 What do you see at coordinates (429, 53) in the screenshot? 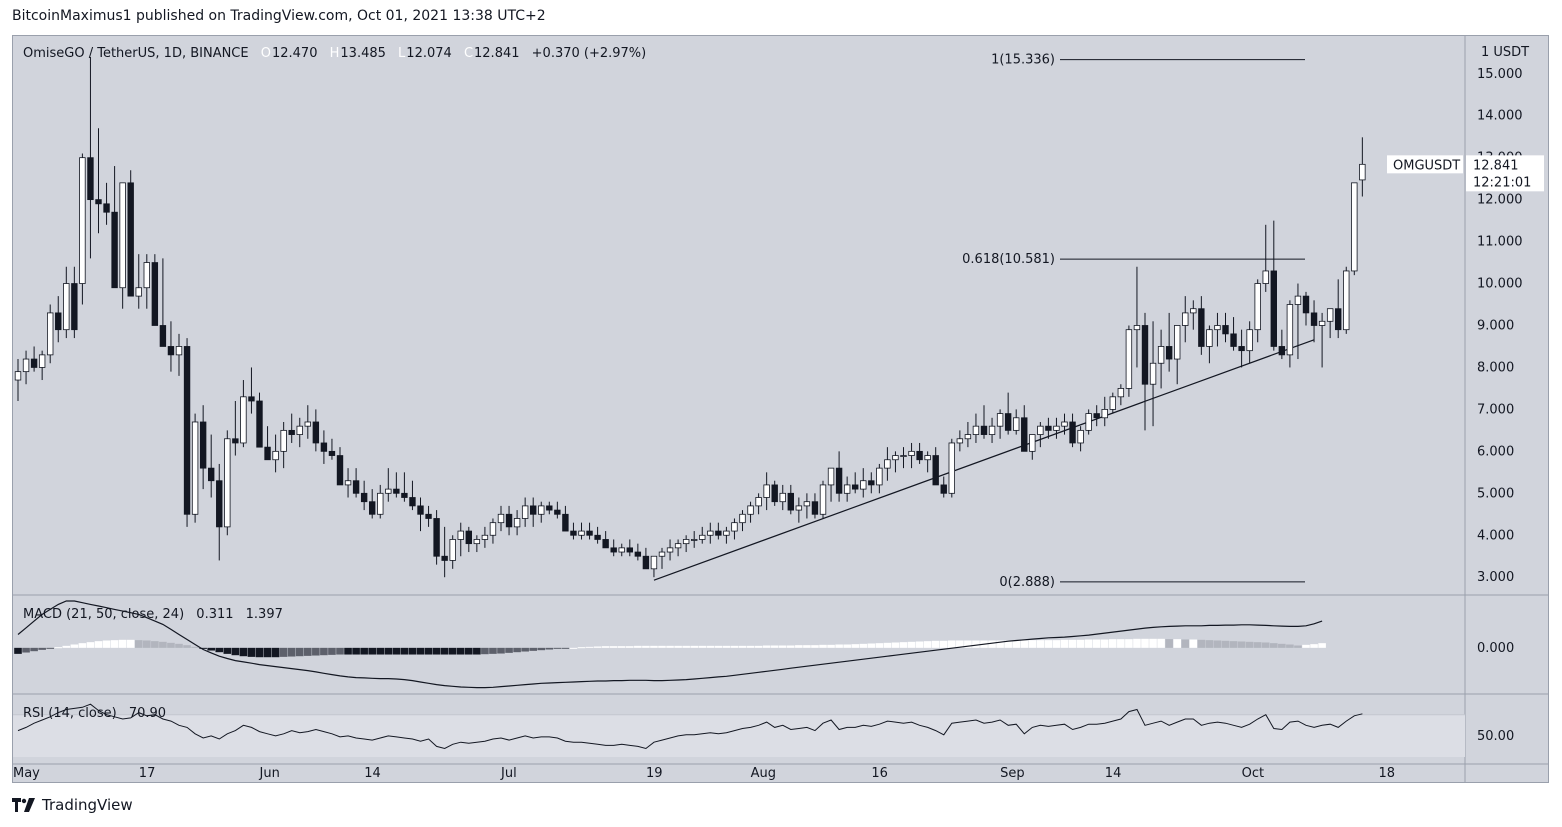
I see `low-value: 12.074` at bounding box center [429, 53].